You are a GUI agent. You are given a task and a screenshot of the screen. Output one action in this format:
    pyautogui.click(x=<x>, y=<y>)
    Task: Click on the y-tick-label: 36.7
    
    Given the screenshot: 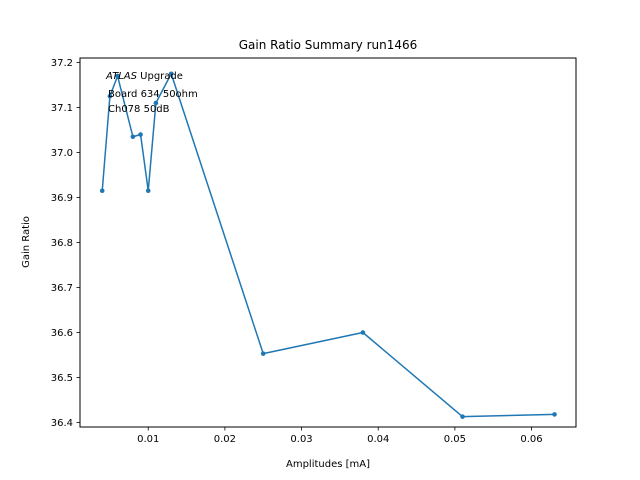 What is the action you would take?
    pyautogui.click(x=62, y=288)
    